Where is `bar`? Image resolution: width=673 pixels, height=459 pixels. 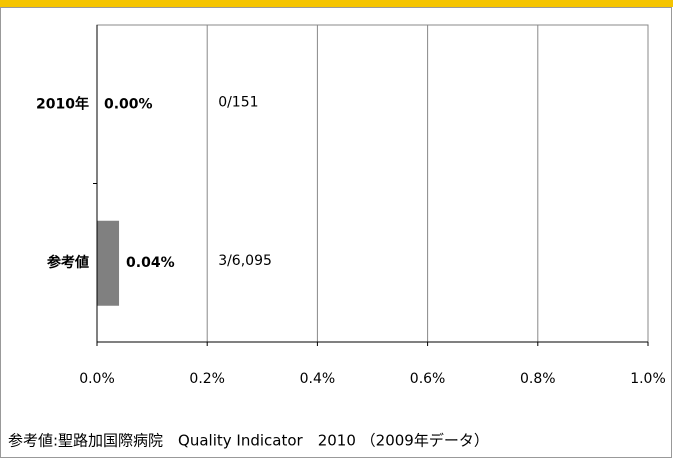
bar is located at coordinates (108, 263).